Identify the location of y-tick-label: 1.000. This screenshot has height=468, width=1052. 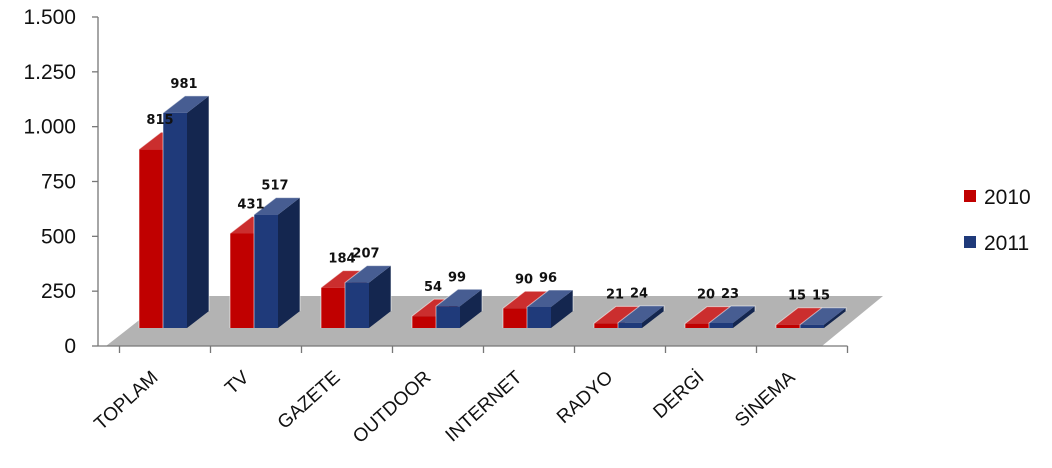
(49, 127).